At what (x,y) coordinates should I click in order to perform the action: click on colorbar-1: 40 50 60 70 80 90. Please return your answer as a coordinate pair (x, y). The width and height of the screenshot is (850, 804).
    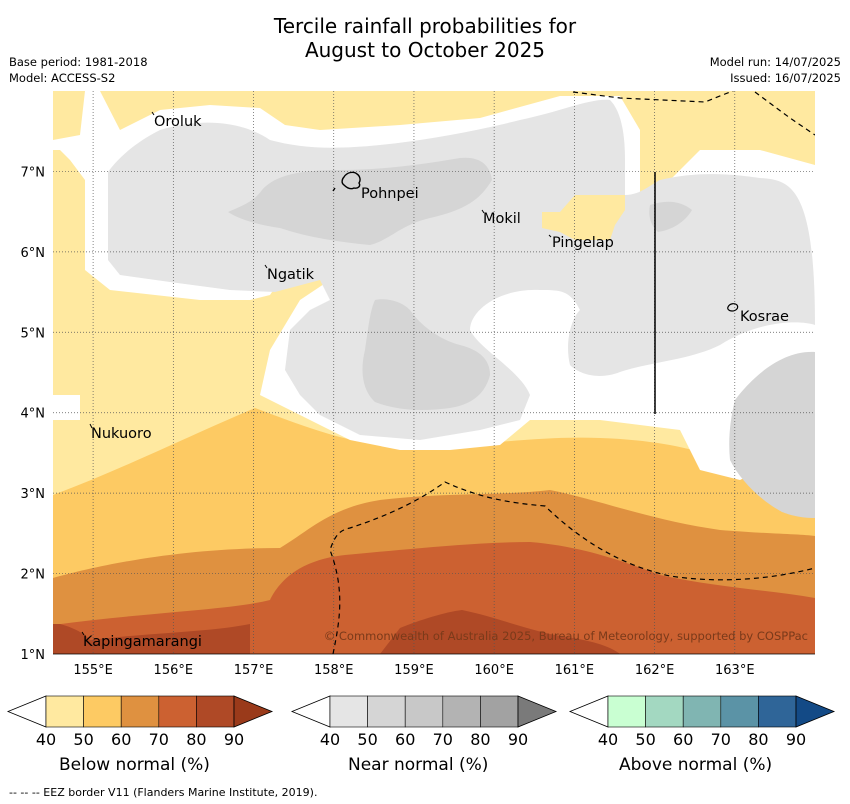
    Looking at the image, I should click on (424, 722).